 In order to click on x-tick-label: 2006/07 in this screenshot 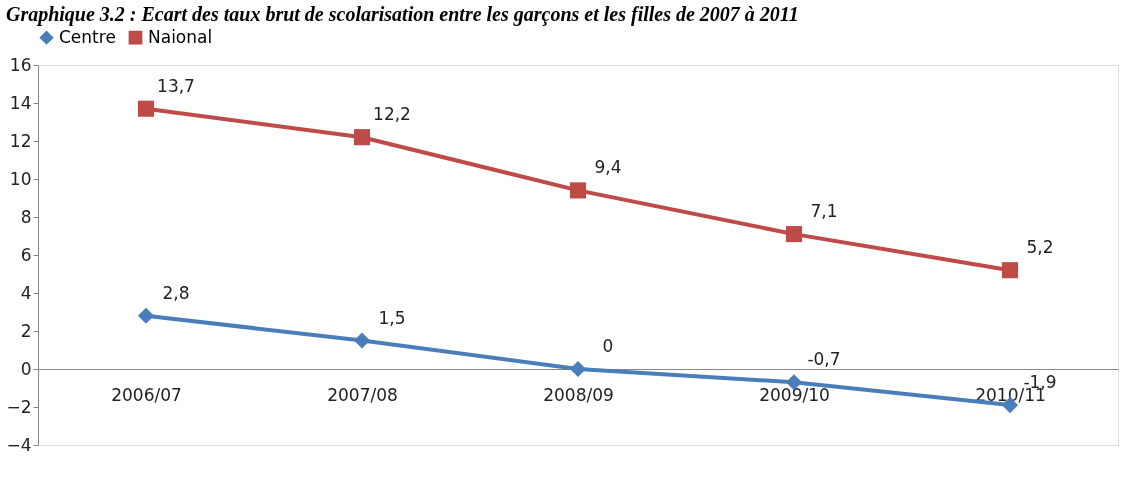, I will do `click(146, 394)`.